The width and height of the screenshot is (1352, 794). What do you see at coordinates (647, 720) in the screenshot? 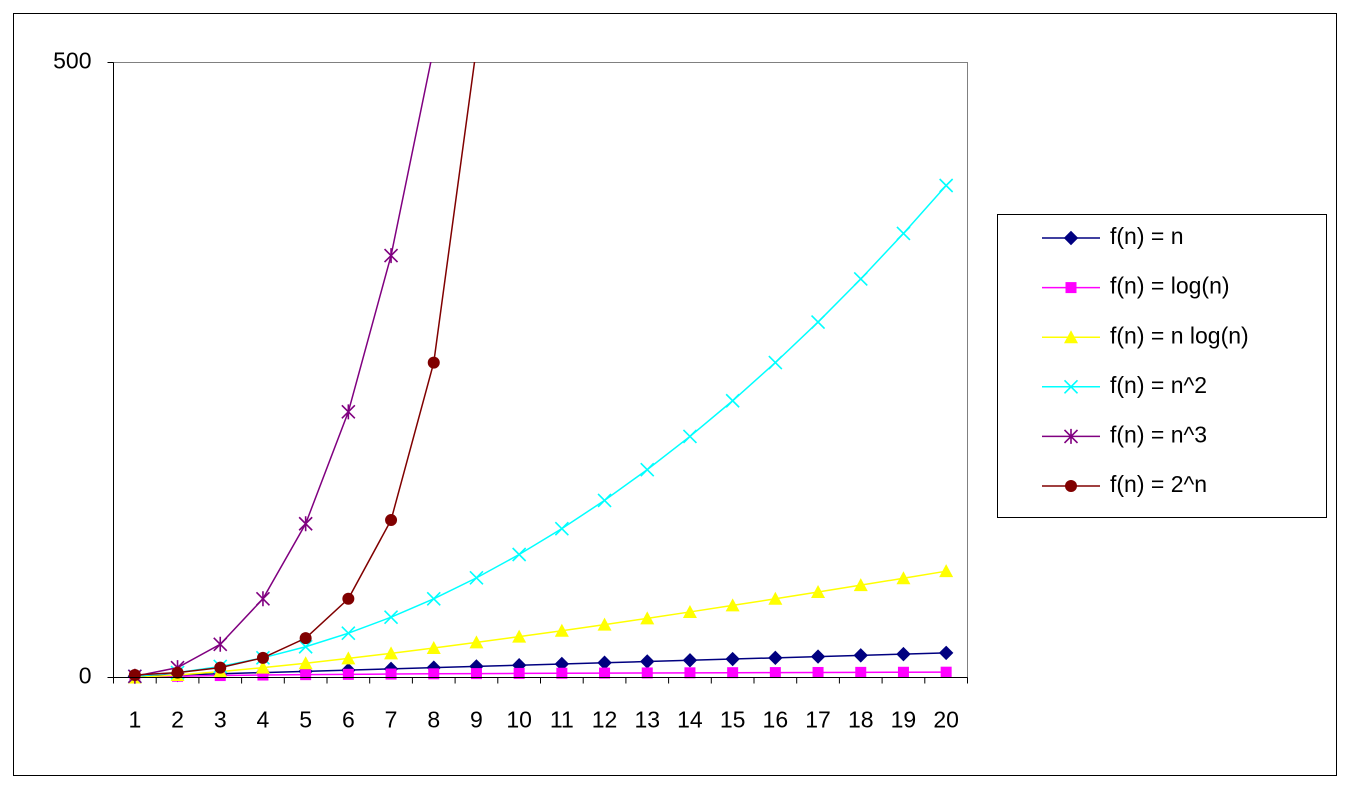
I see `x-tick-label: 13` at bounding box center [647, 720].